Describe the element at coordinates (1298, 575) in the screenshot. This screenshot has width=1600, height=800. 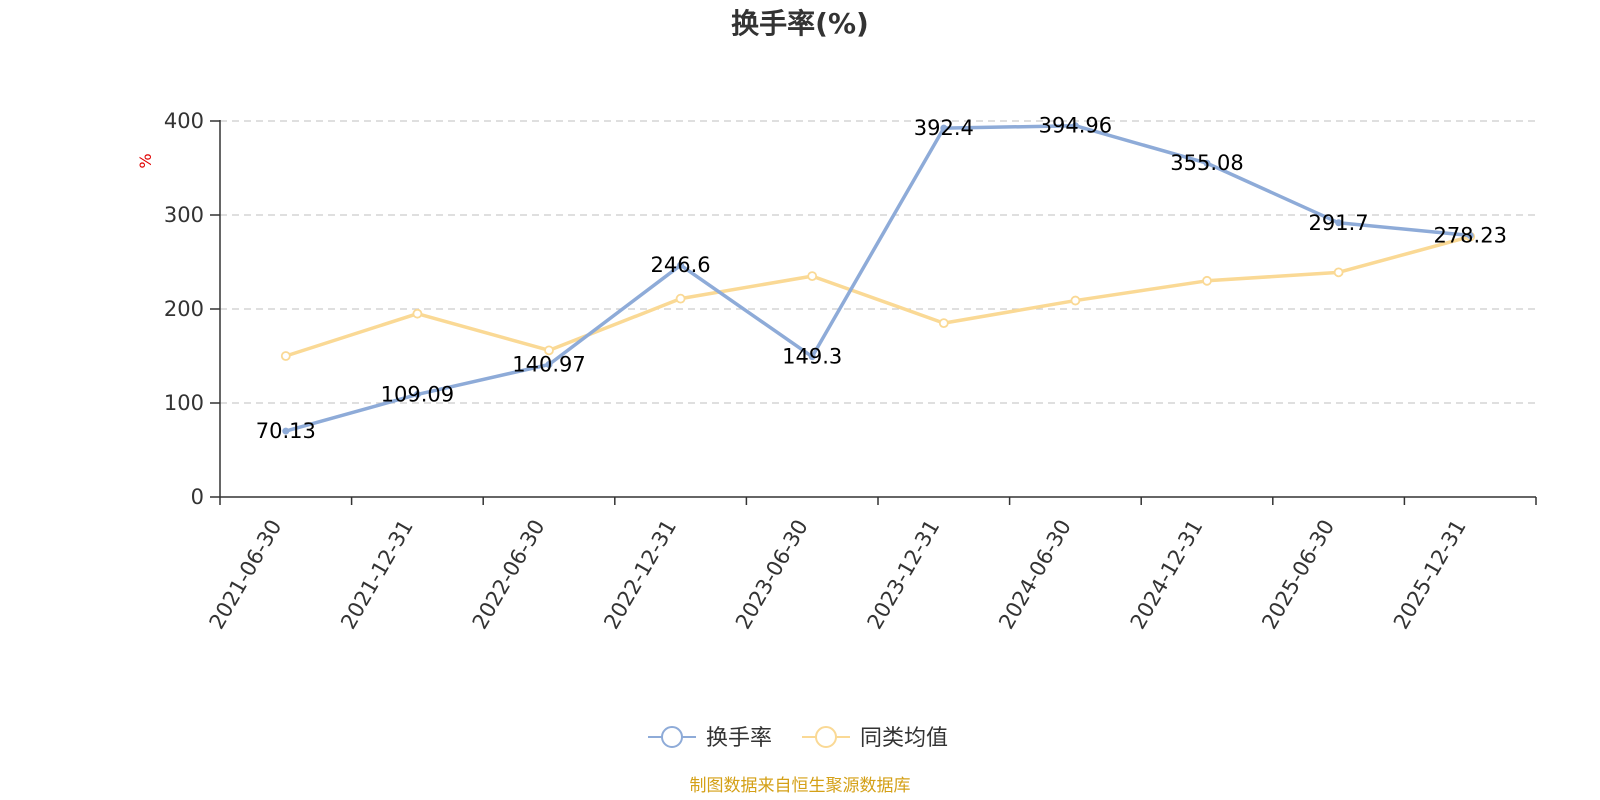
I see `x-tick-label: 2025-06-30` at that location.